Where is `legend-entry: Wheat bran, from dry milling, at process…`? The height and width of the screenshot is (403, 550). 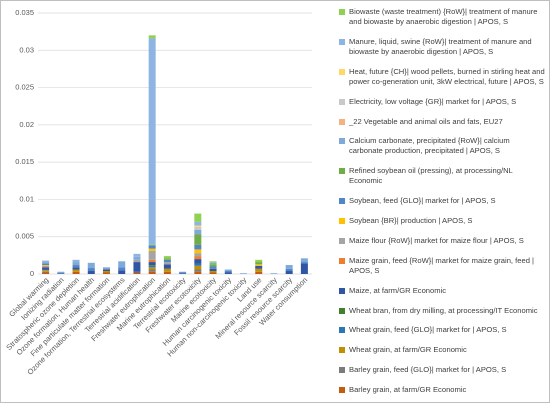
legend-entry: Wheat bran, from dry milling, at process… is located at coordinates (442, 311).